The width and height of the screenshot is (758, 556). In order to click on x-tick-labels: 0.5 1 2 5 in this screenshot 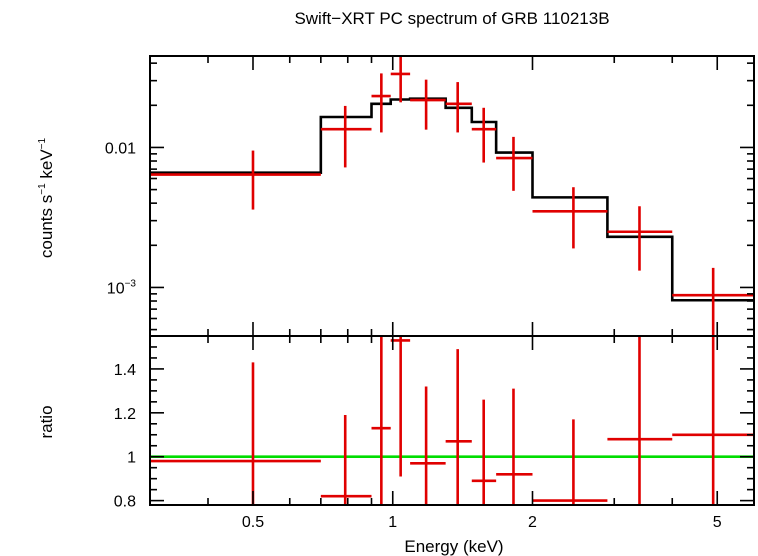, I will do `click(482, 522)`.